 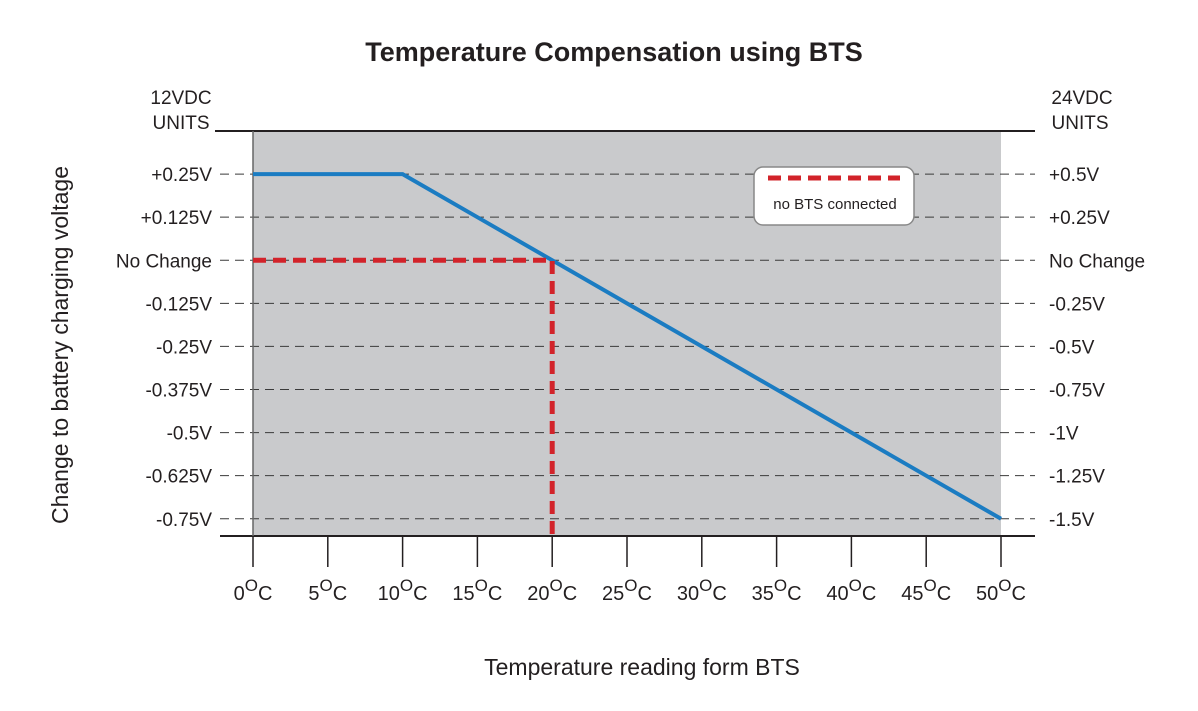 What do you see at coordinates (190, 434) in the screenshot?
I see `y-tick-label-left: -0.5V` at bounding box center [190, 434].